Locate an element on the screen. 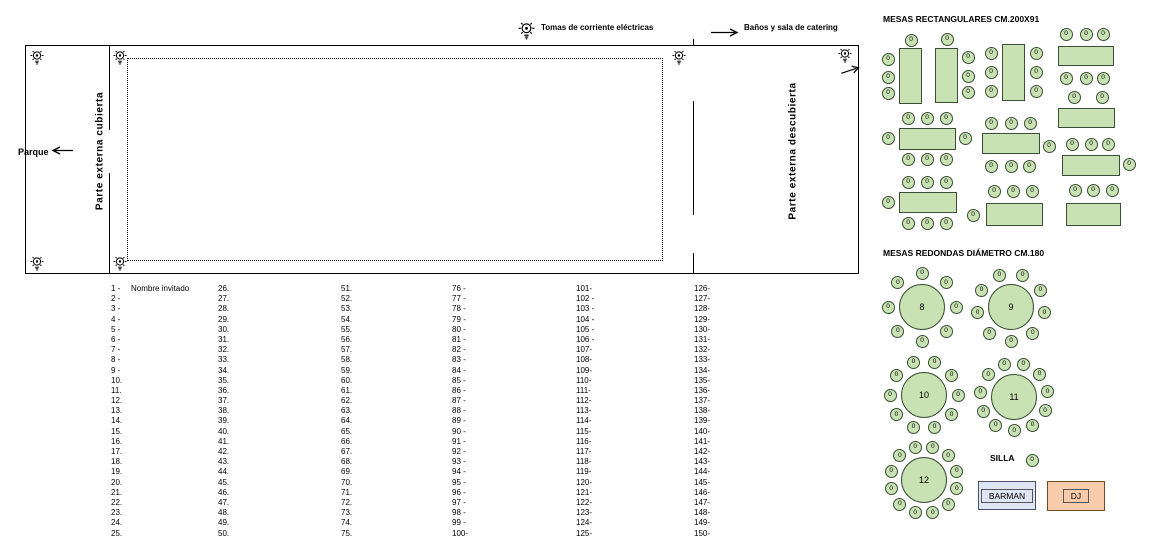 The image size is (1151, 555). guest-list-entry: 105 - is located at coordinates (585, 329).